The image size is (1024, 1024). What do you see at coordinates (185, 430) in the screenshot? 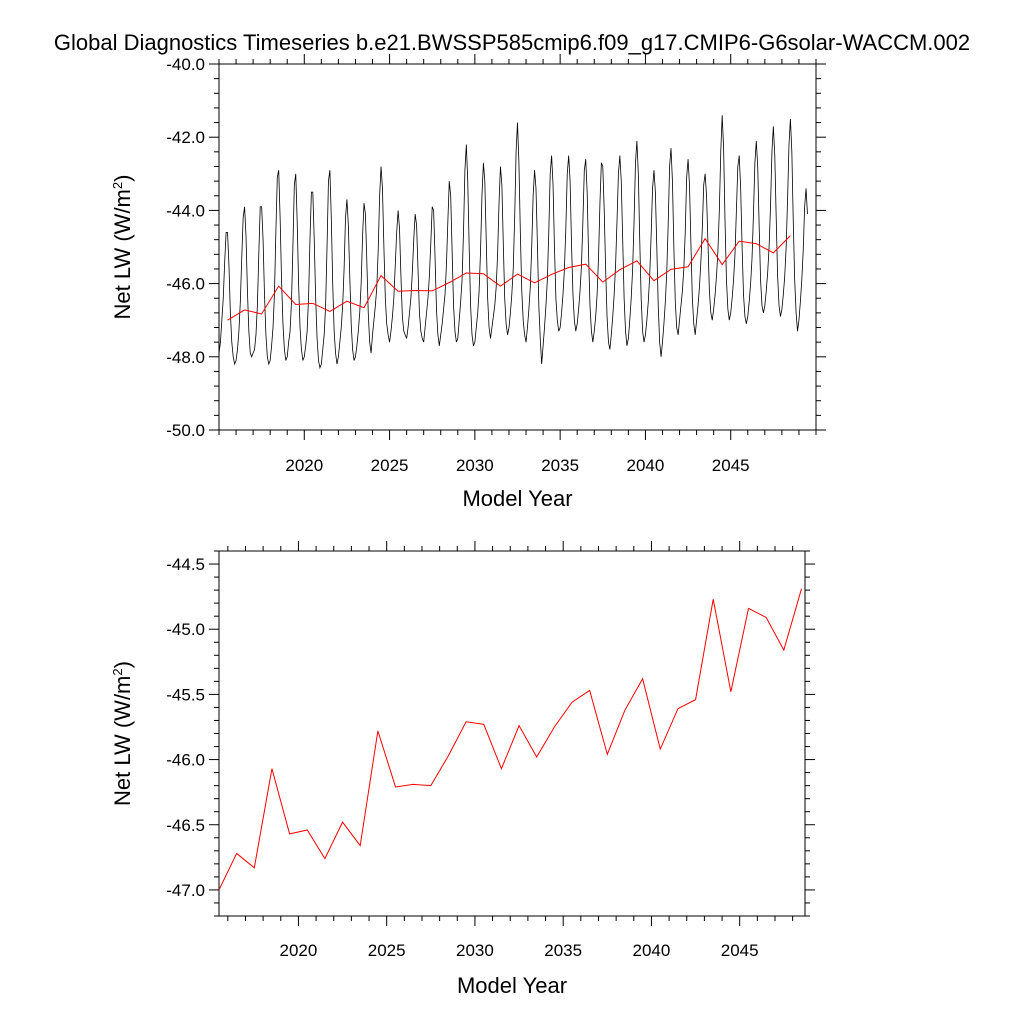
I see `top-y-tick-label: -50.0` at bounding box center [185, 430].